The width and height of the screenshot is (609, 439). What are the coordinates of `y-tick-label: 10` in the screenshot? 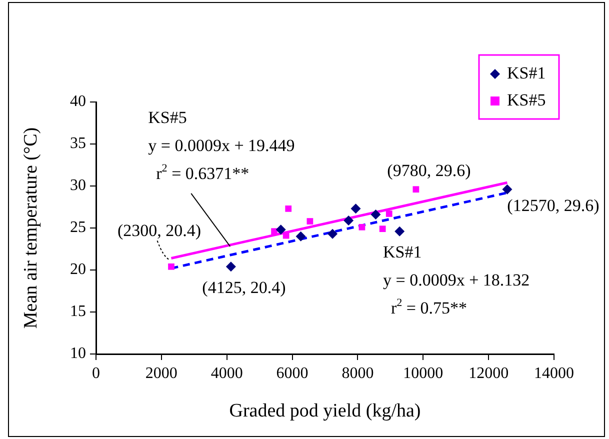 It's located at (78, 353).